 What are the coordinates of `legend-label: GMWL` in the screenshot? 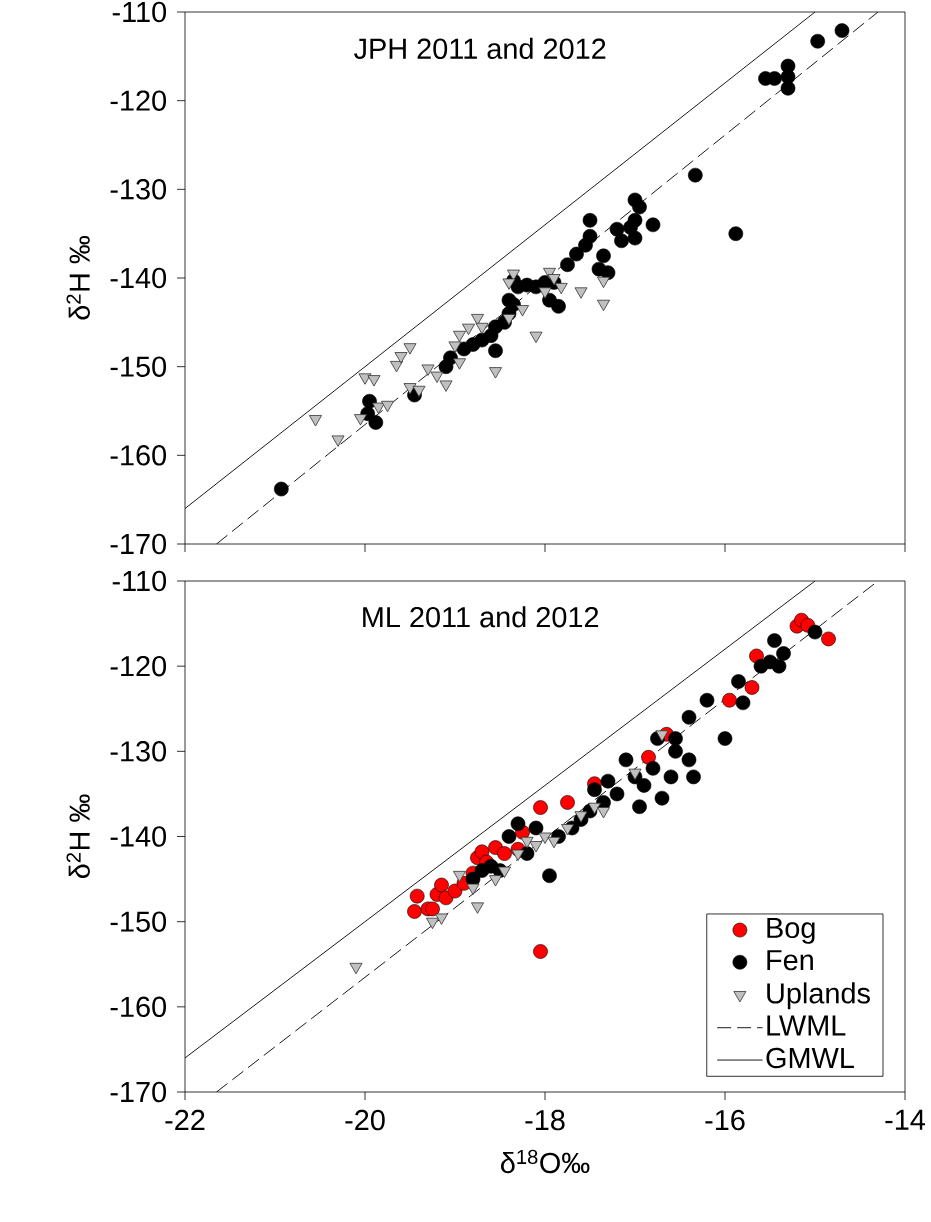 It's located at (810, 1058).